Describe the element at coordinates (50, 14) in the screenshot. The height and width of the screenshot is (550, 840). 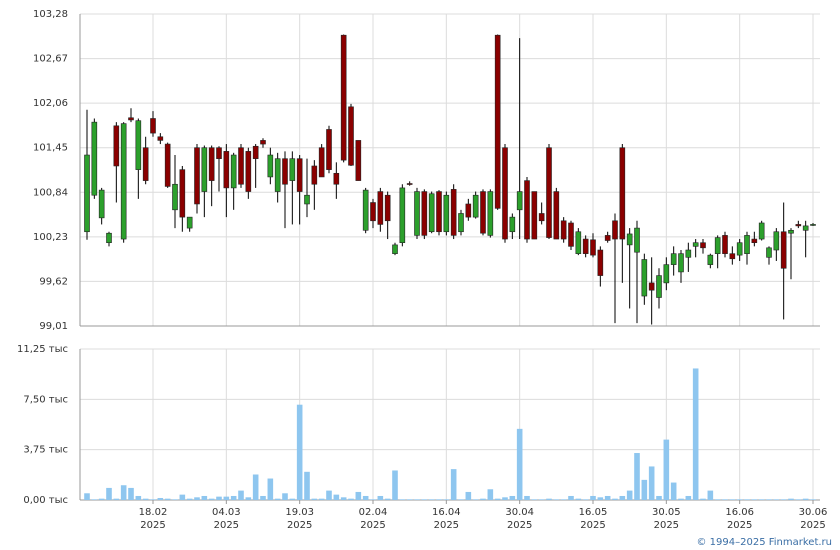
I see `y-tick-label: 103,28` at that location.